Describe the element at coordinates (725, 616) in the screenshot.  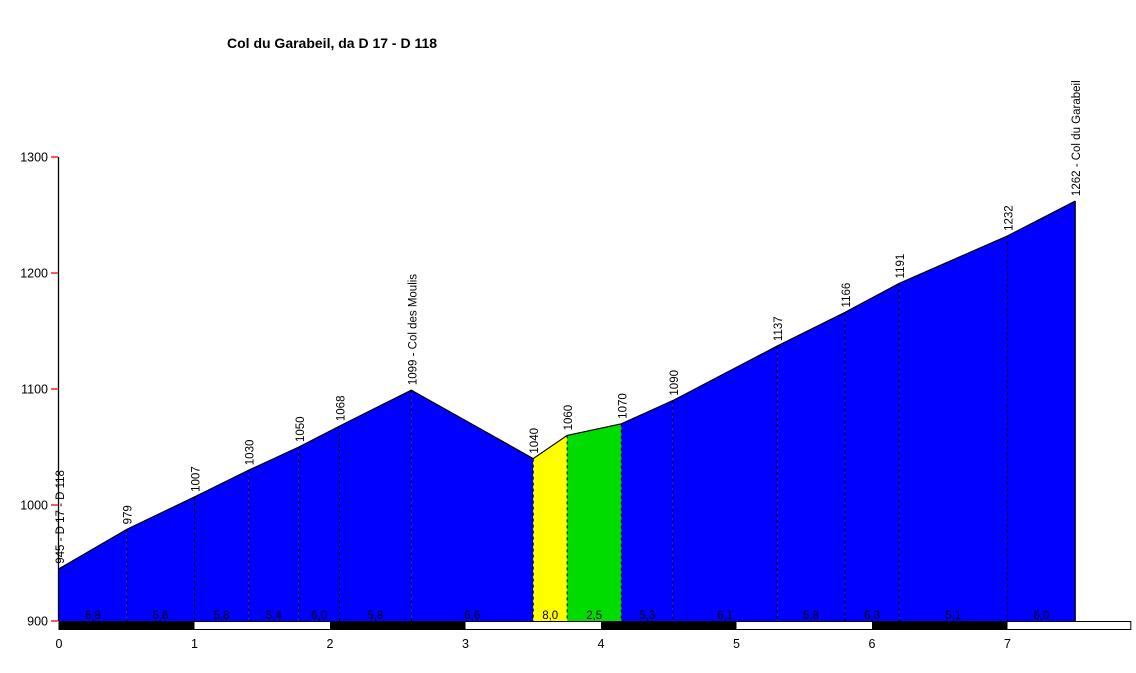
I see `gradient-label: 6,1` at that location.